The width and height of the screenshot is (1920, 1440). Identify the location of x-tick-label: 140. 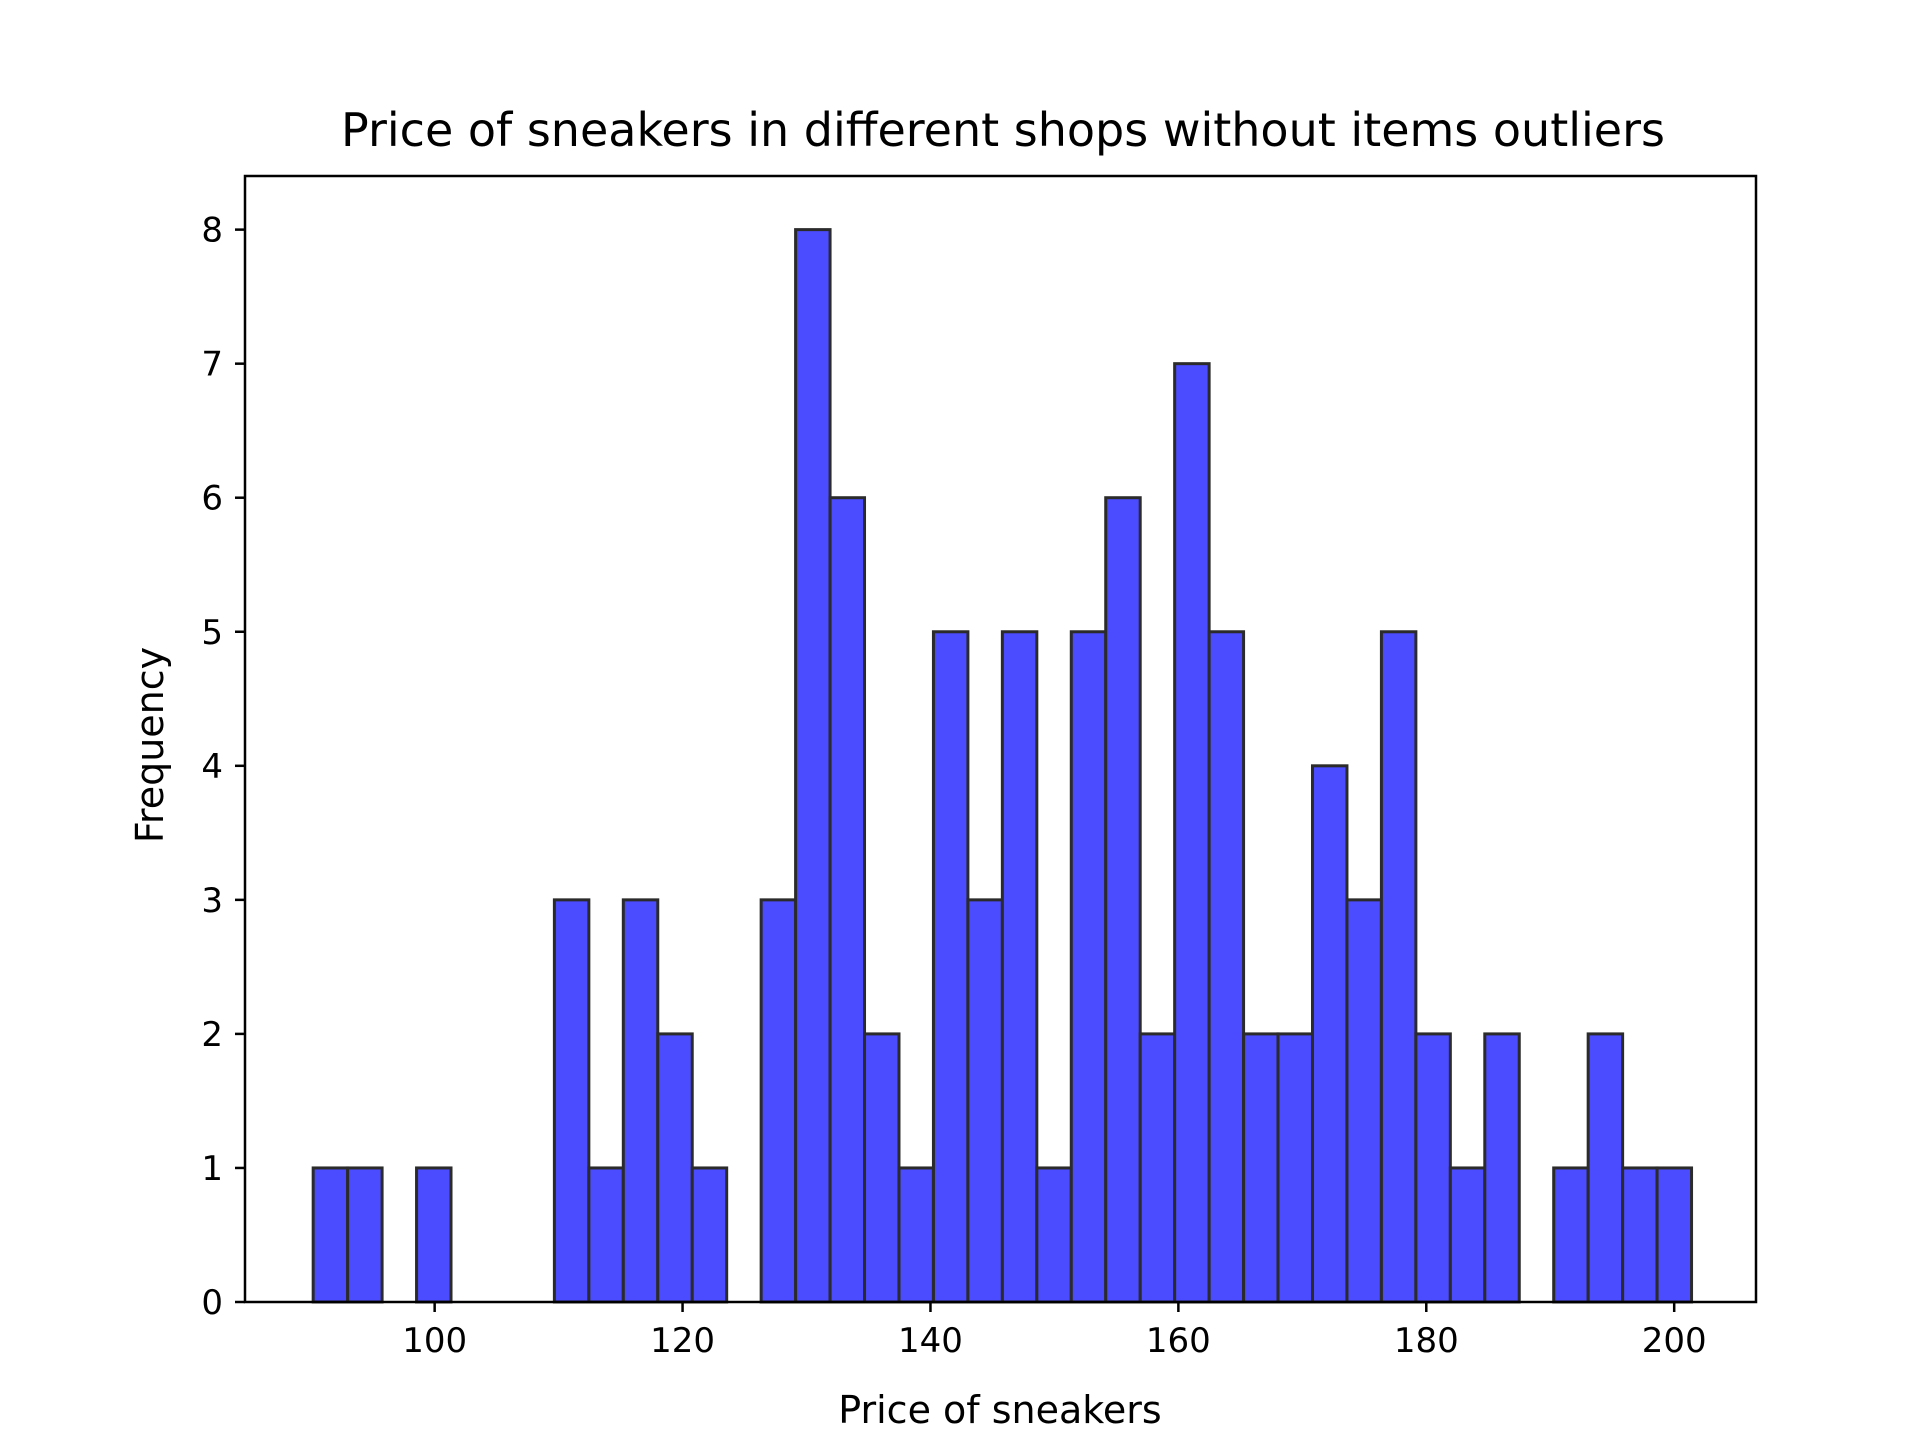
(930, 1341).